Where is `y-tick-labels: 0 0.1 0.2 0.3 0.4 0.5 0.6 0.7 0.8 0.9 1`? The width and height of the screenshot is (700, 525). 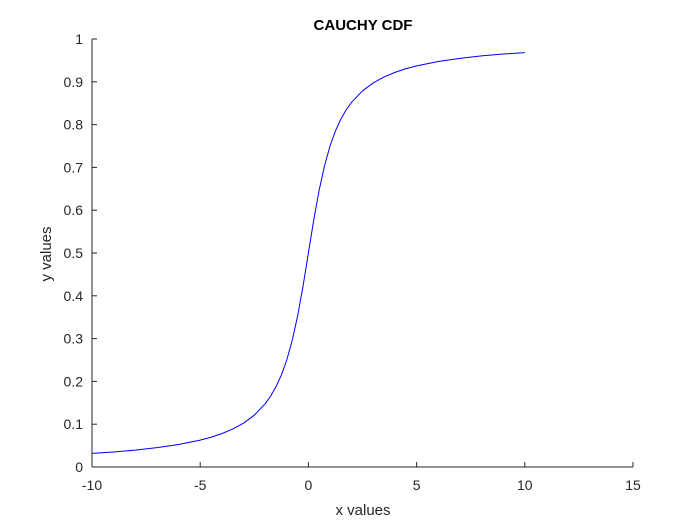
y-tick-labels: 0 0.1 0.2 0.3 0.4 0.5 0.6 0.7 0.8 0.9 1 is located at coordinates (74, 253).